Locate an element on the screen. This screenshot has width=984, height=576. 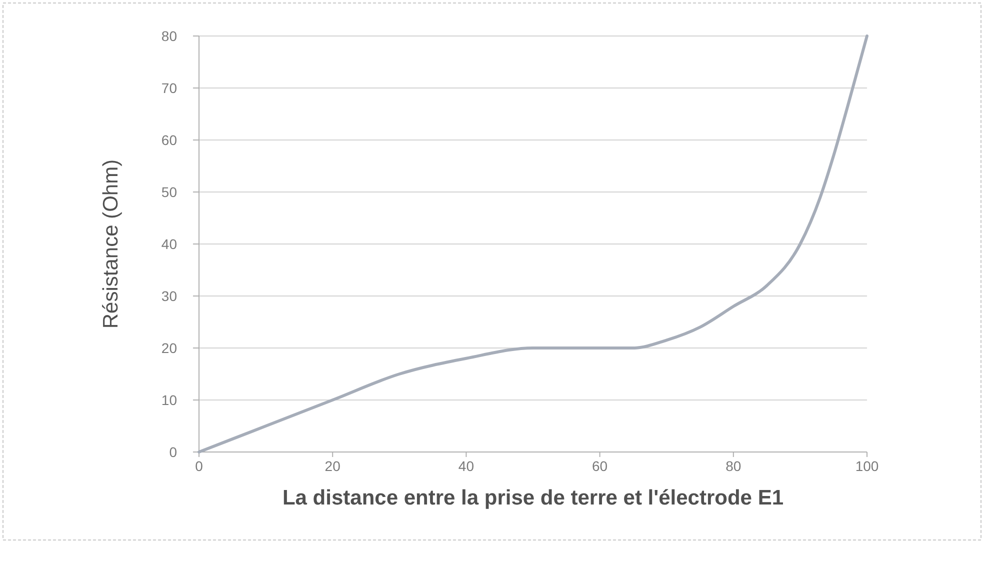
y-tick-label: 40 is located at coordinates (169, 244).